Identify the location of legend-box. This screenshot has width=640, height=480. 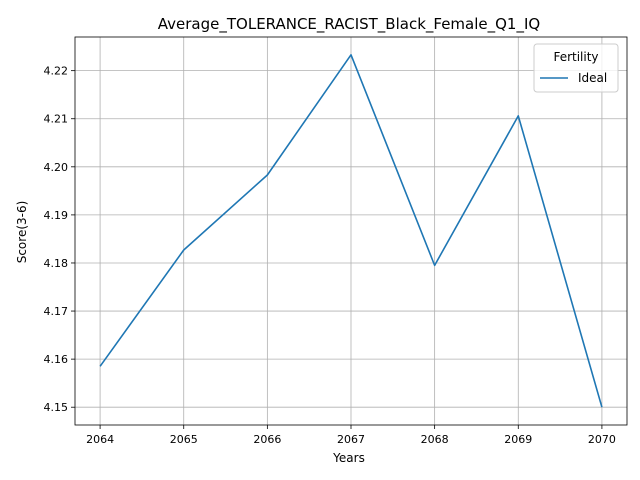
(576, 68).